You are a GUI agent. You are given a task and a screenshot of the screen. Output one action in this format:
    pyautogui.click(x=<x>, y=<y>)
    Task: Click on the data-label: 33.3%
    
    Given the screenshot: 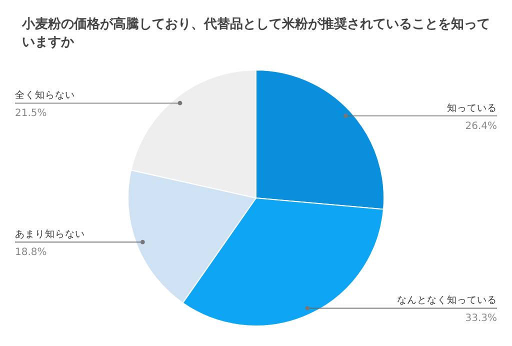 What is the action you would take?
    pyautogui.click(x=481, y=318)
    